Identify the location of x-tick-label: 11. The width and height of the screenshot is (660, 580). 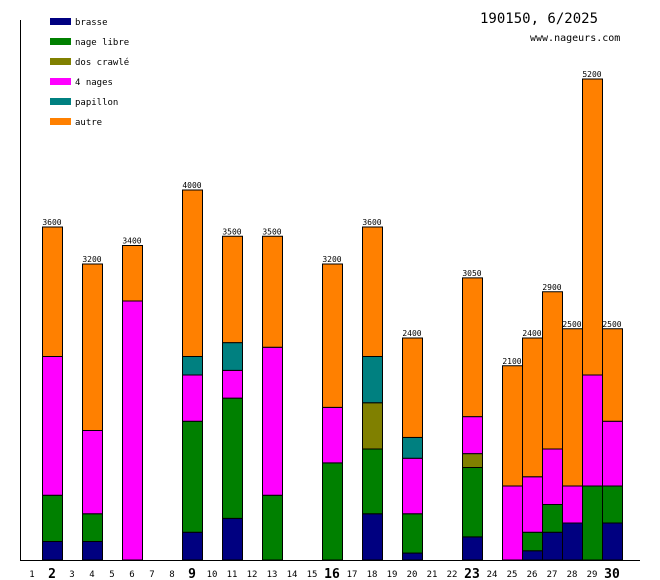
(232, 575).